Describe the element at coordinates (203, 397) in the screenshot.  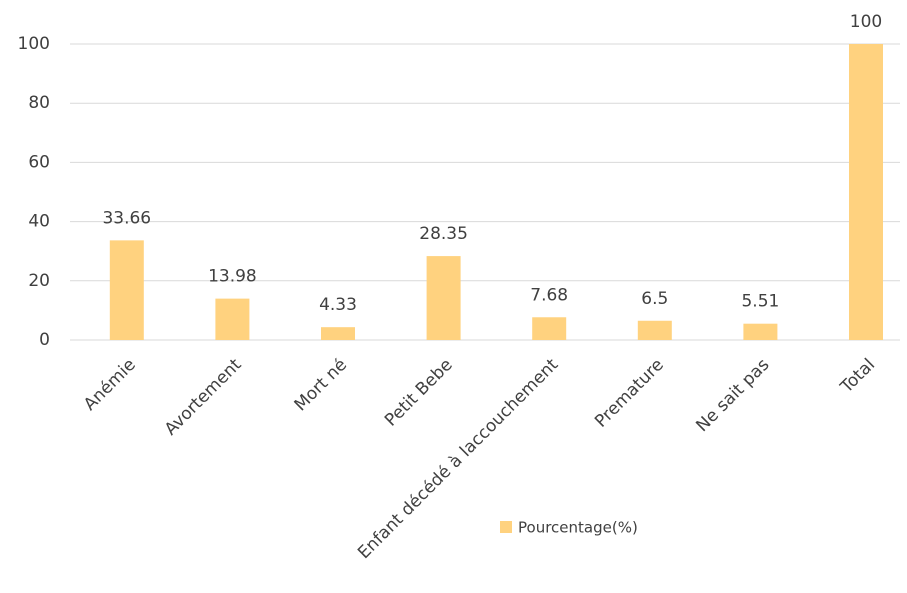
I see `x-tick-label: Avortement` at that location.